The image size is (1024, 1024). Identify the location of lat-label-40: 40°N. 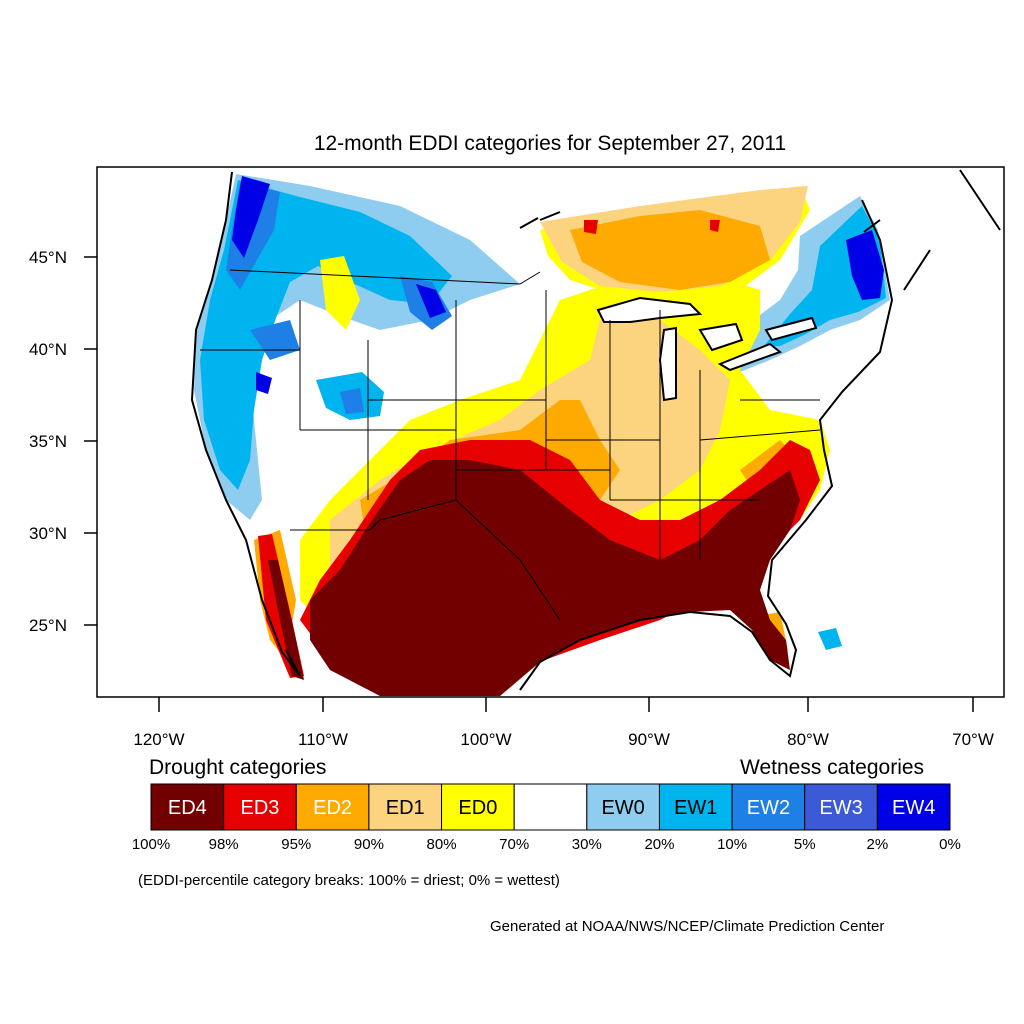
(48, 349).